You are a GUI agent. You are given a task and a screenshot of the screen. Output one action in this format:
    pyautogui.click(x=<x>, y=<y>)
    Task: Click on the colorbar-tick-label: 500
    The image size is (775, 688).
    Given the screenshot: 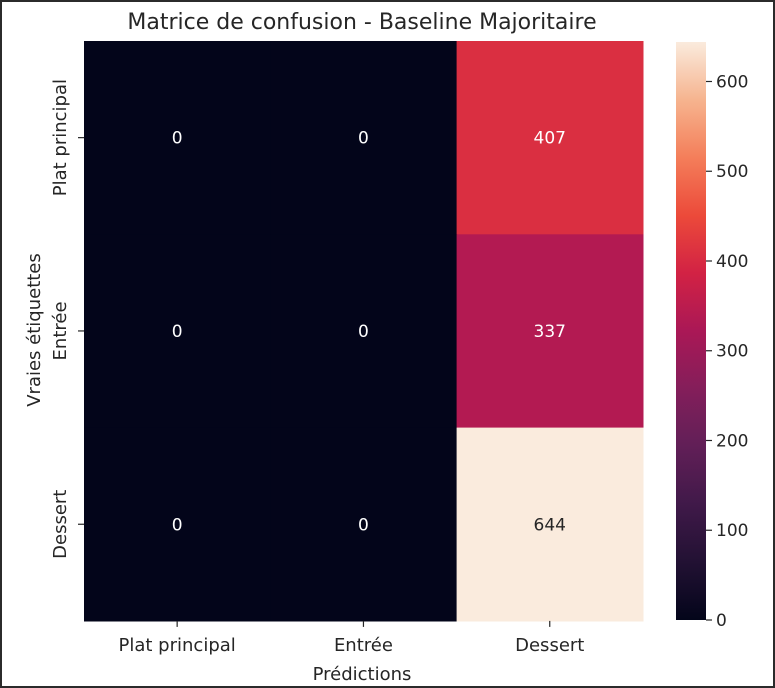 What is the action you would take?
    pyautogui.click(x=732, y=172)
    